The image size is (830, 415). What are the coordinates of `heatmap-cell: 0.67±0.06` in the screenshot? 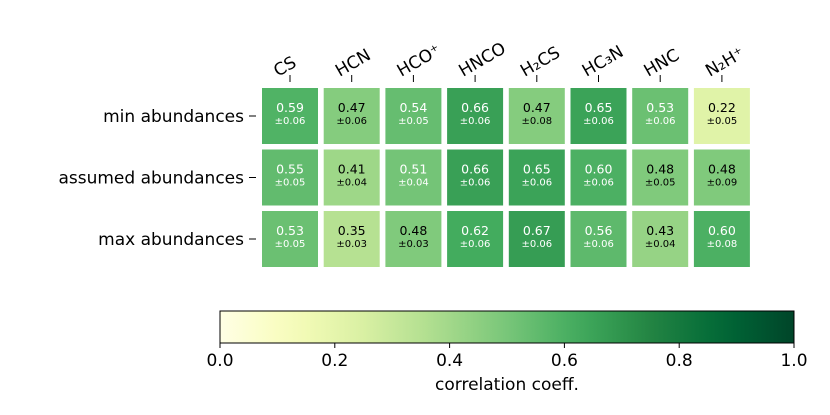 It's located at (536, 239).